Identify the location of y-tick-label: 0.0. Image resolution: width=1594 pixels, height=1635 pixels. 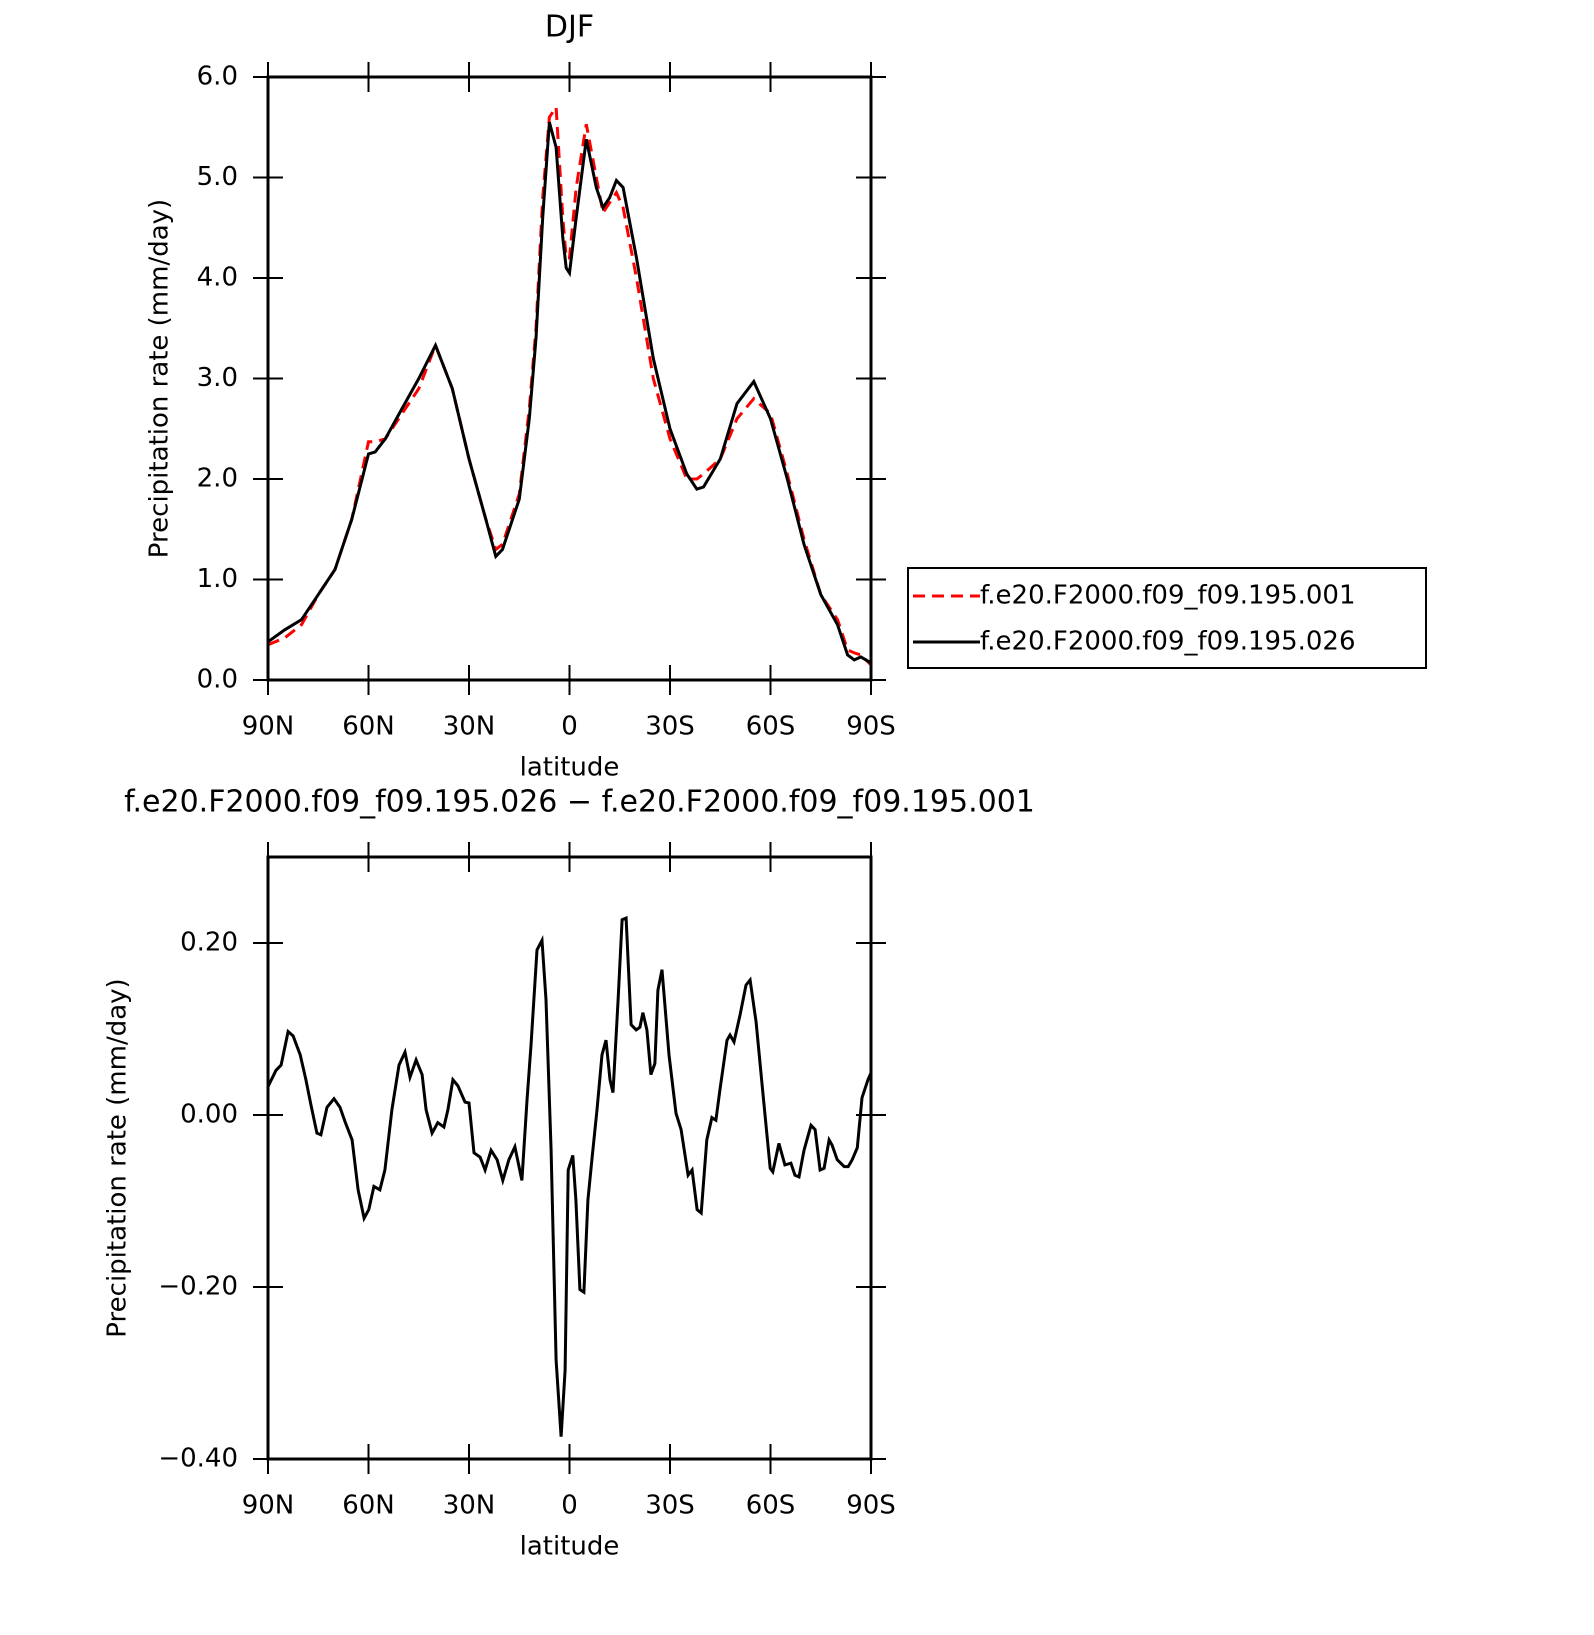
(217, 680).